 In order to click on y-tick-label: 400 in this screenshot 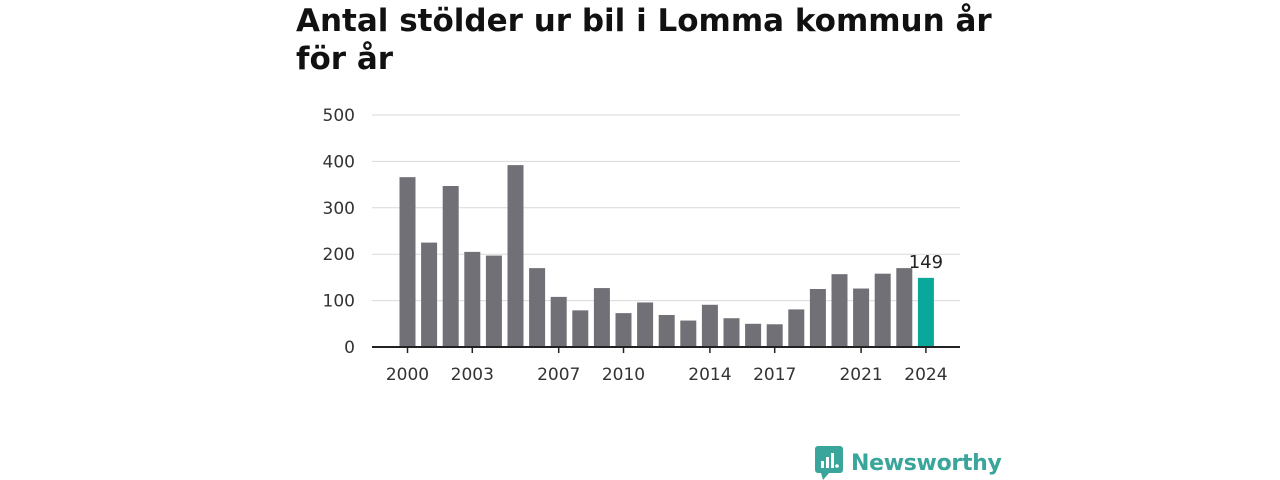, I will do `click(339, 162)`.